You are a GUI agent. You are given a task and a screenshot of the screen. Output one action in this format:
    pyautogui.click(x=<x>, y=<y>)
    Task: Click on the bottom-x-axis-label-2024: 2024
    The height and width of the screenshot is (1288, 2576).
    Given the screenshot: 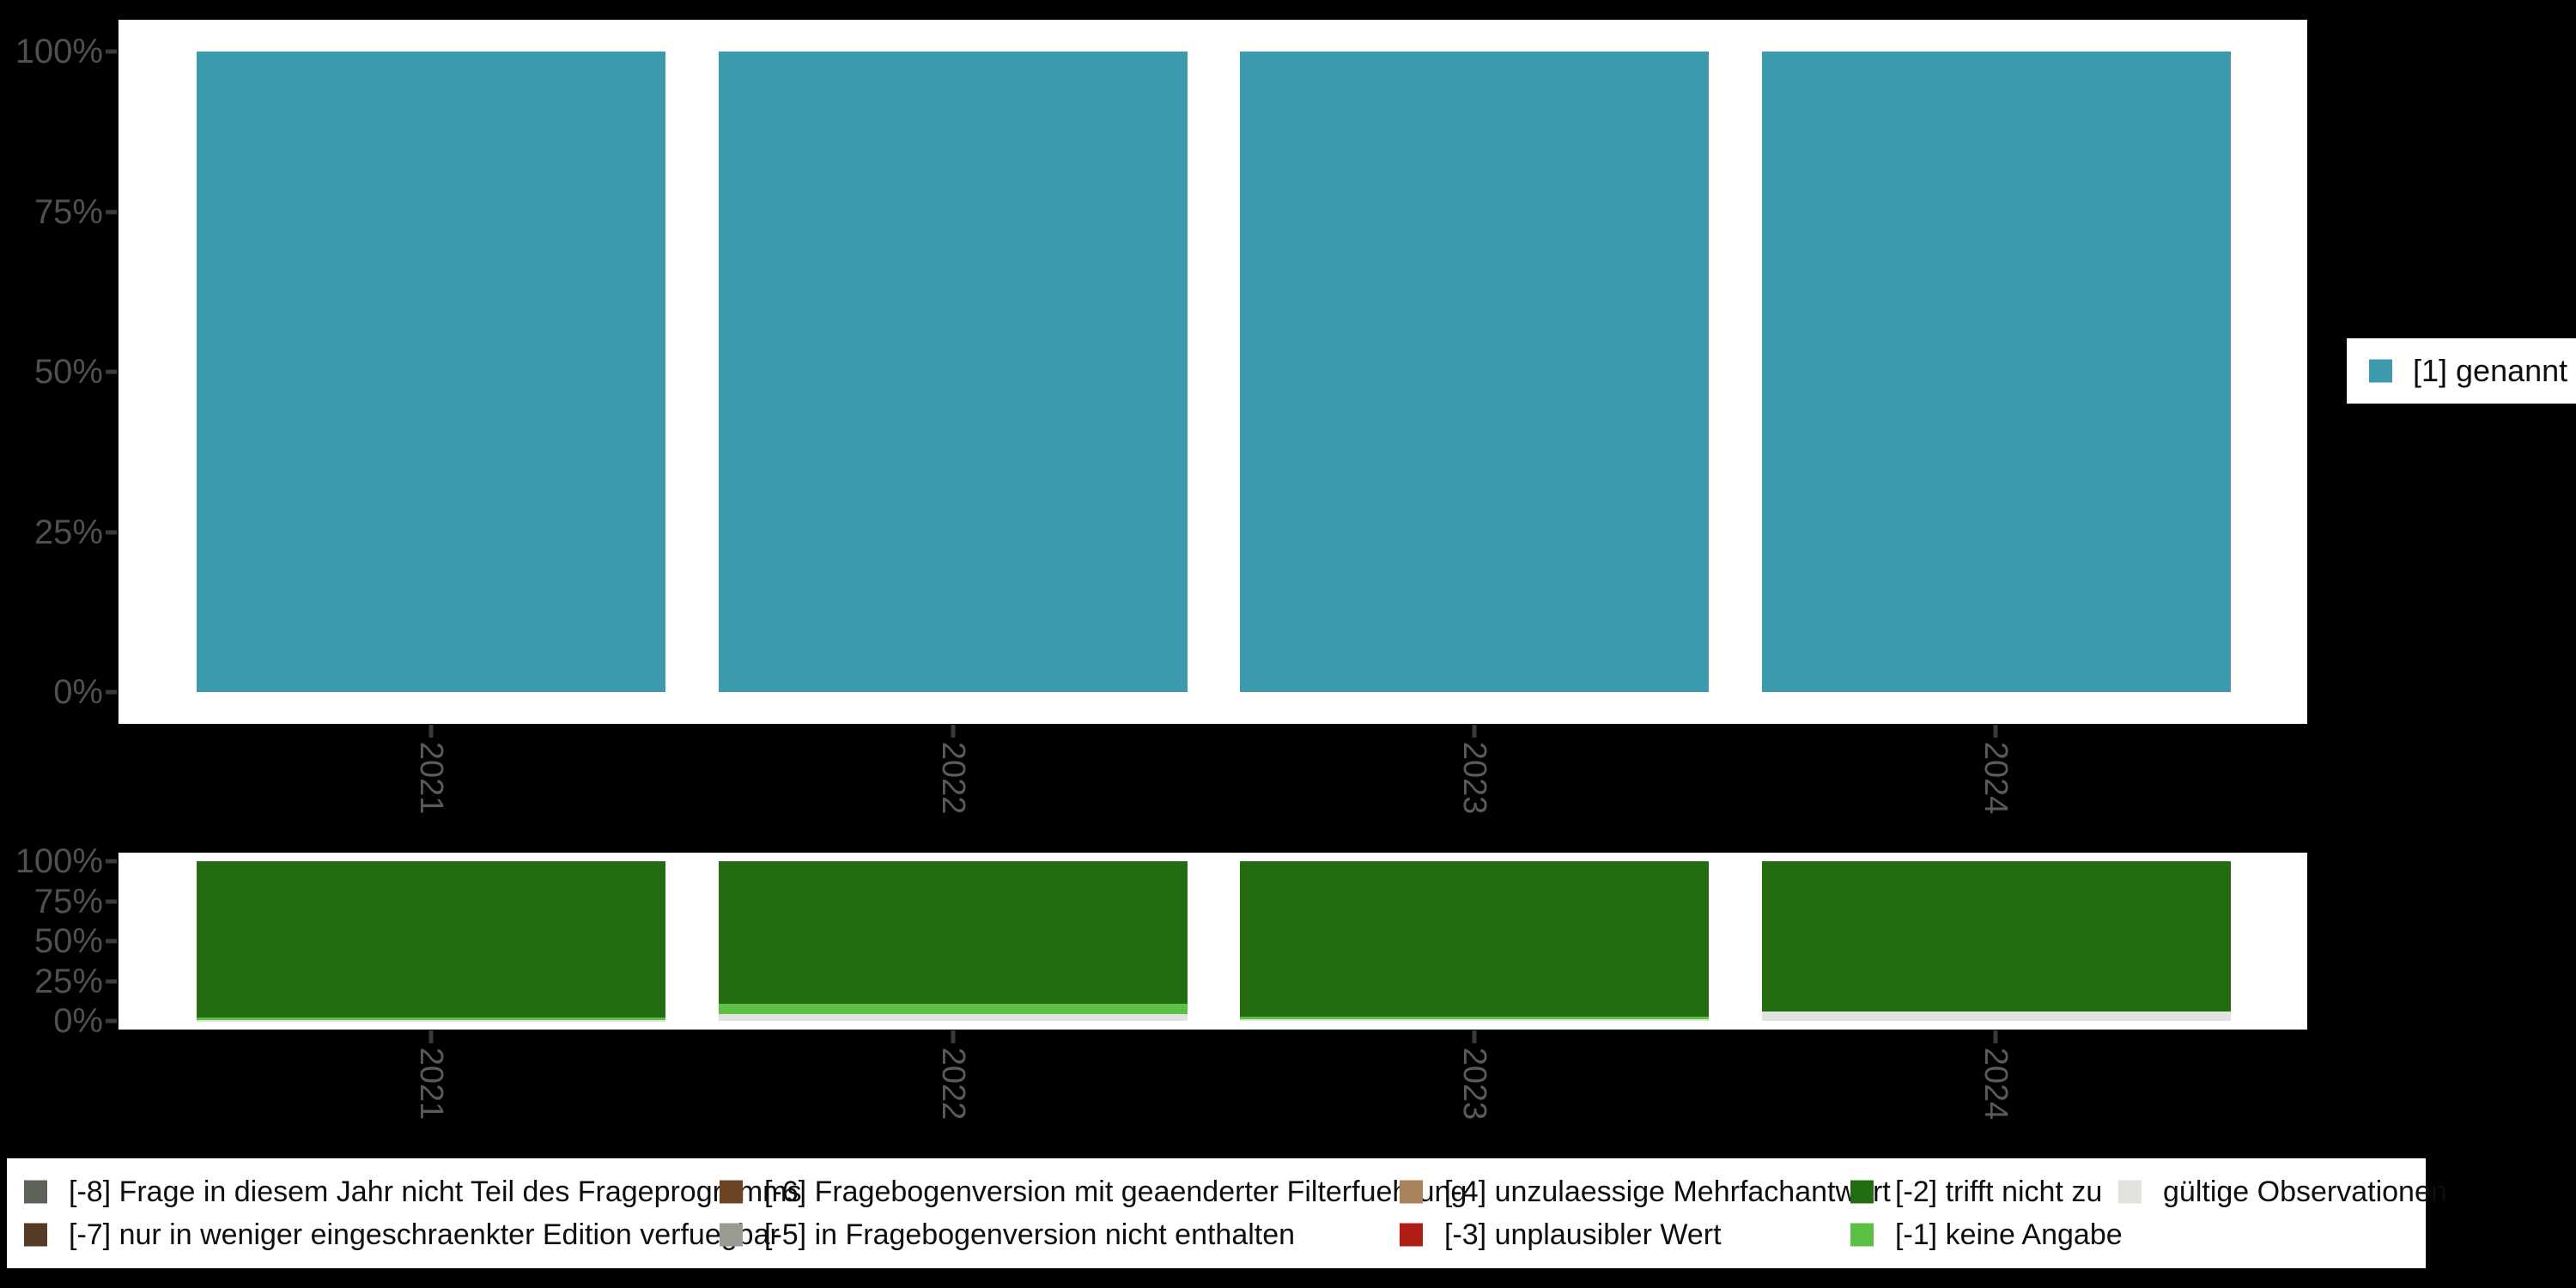 What is the action you would take?
    pyautogui.click(x=1996, y=1084)
    